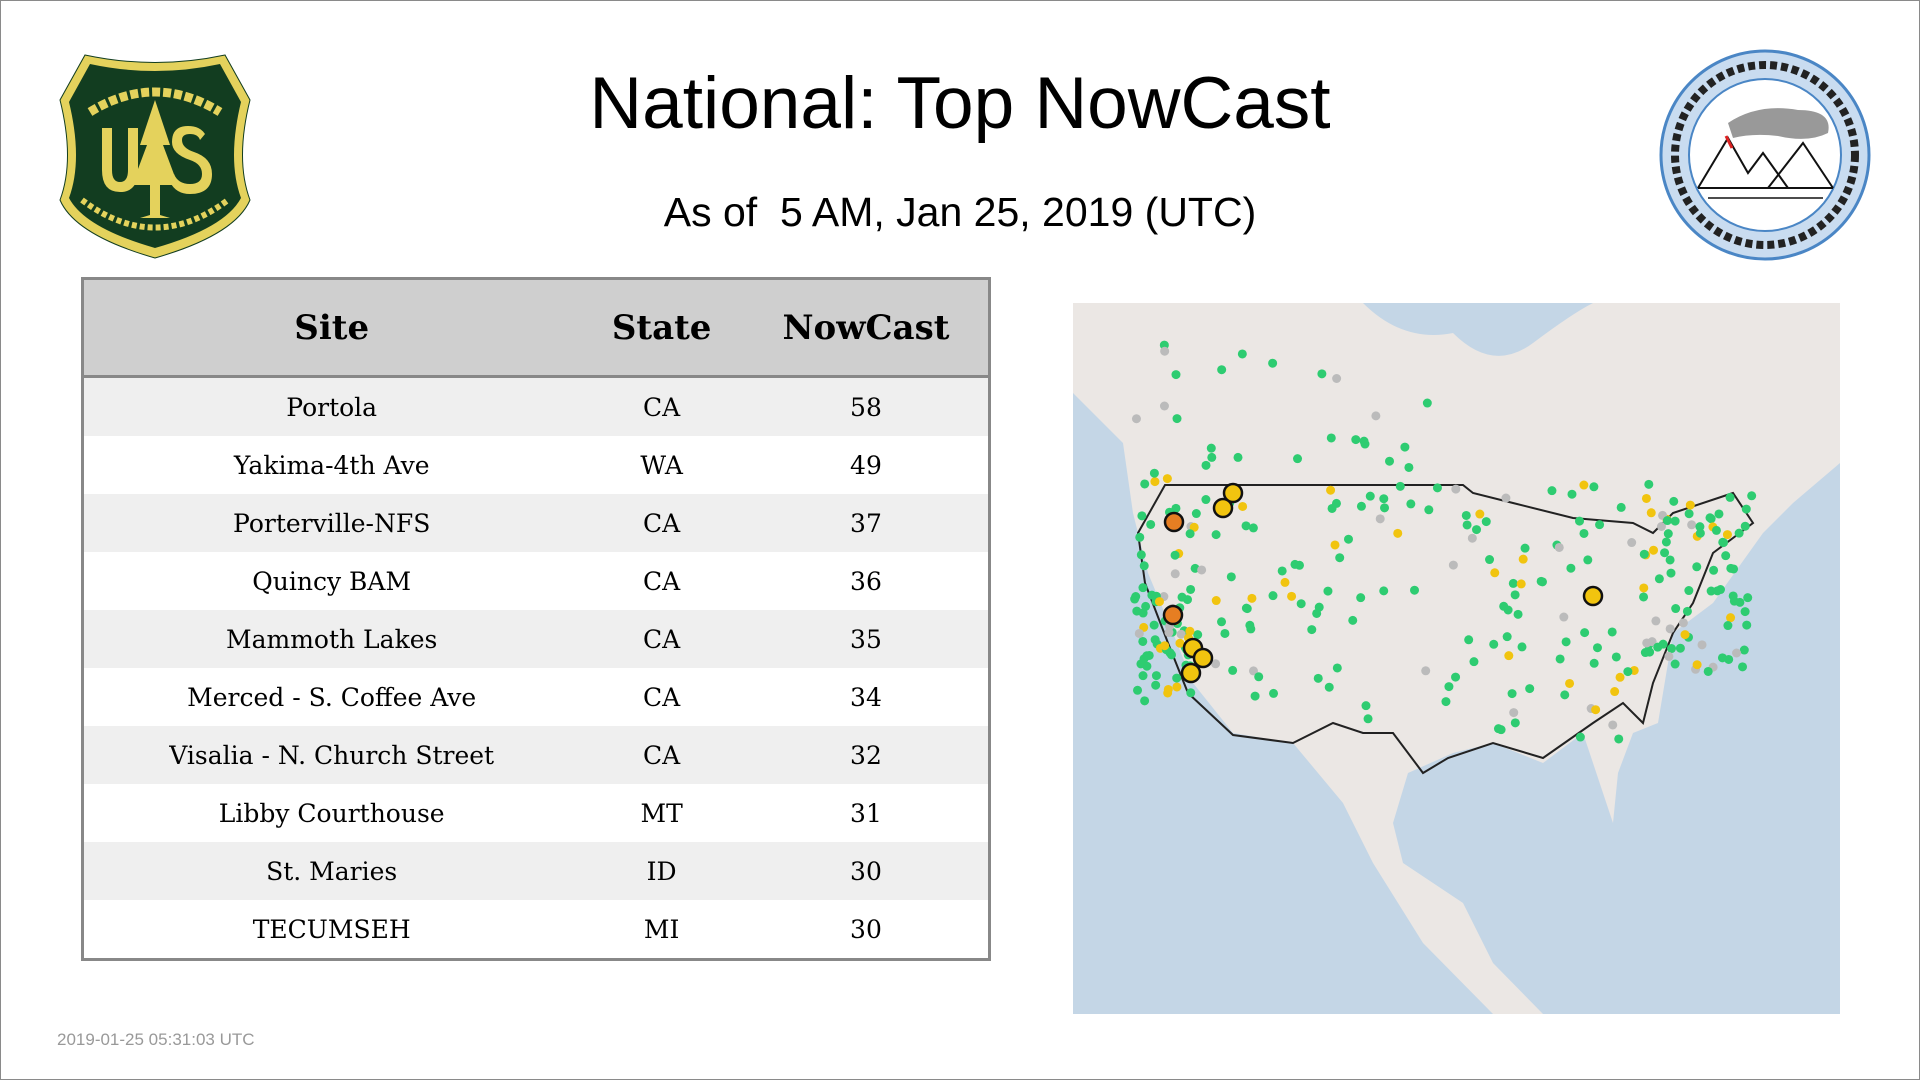  I want to click on monitor-markers, so click(1443, 542).